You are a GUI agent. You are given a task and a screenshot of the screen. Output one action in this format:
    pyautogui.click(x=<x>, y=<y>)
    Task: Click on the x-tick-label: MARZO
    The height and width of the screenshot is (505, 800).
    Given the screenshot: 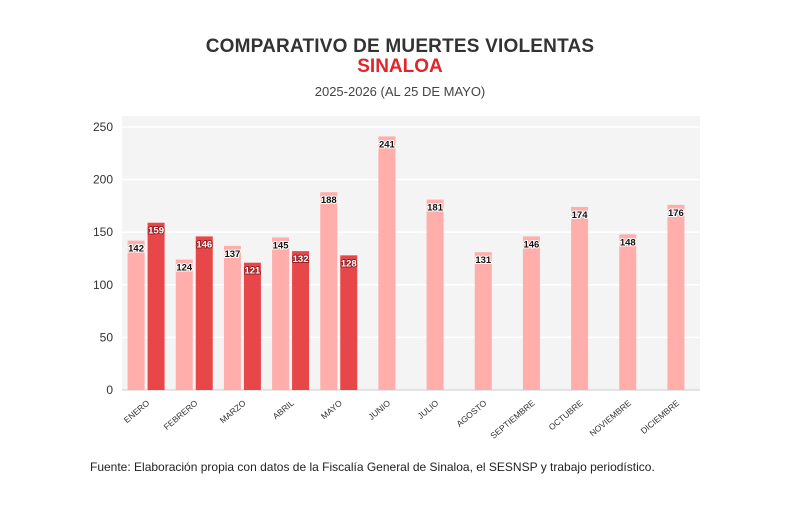 What is the action you would take?
    pyautogui.click(x=233, y=412)
    